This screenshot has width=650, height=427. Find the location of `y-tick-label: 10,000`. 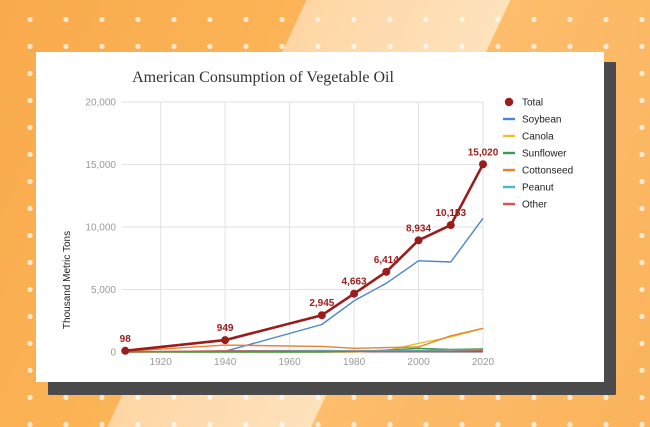

y-tick-label: 10,000 is located at coordinates (100, 228).